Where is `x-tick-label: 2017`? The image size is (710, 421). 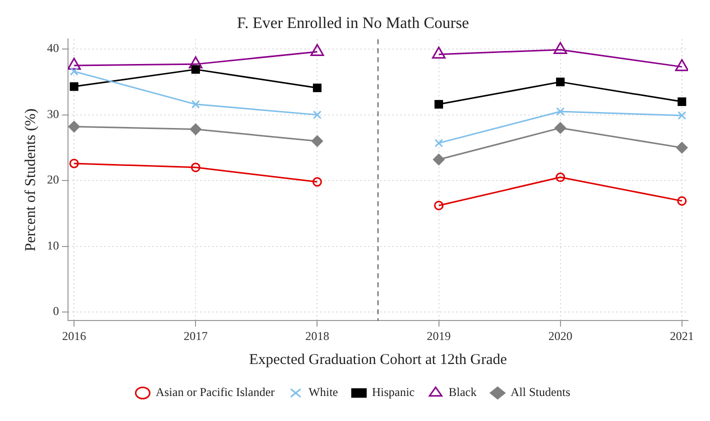
x-tick-label: 2017 is located at coordinates (196, 335).